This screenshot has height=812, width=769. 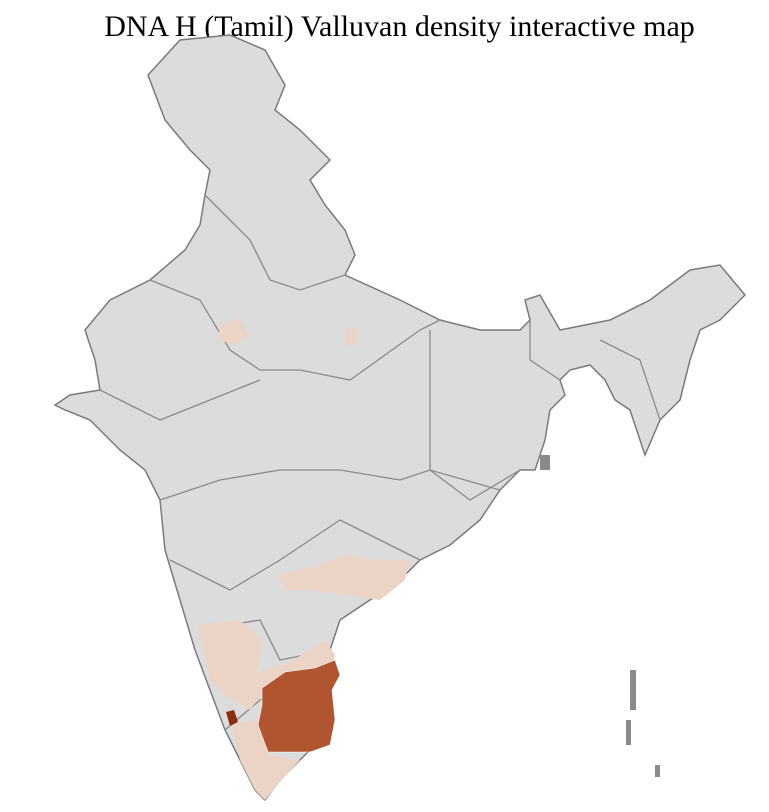 I want to click on islands, so click(x=600, y=616).